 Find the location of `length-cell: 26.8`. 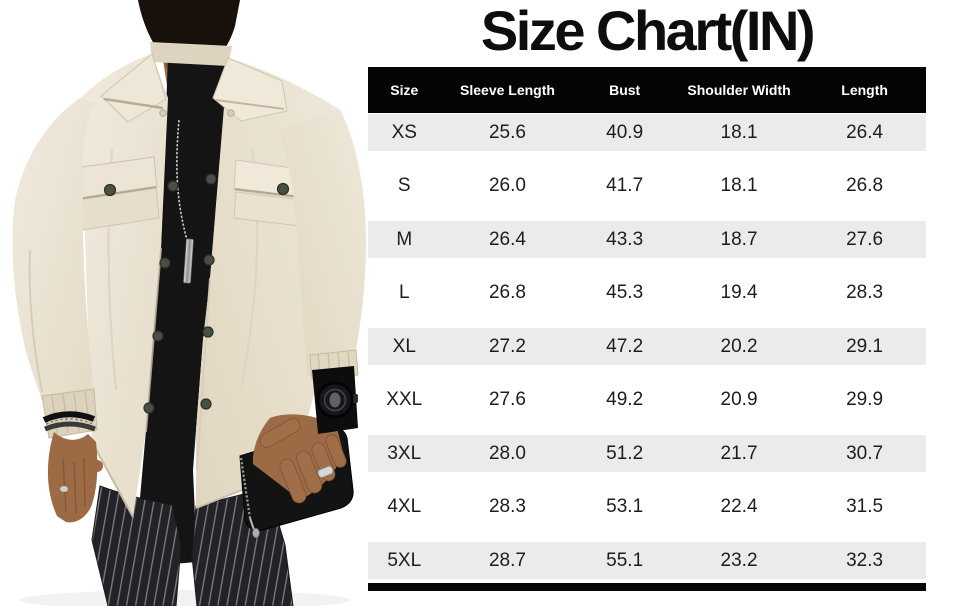

length-cell: 26.8 is located at coordinates (864, 186).